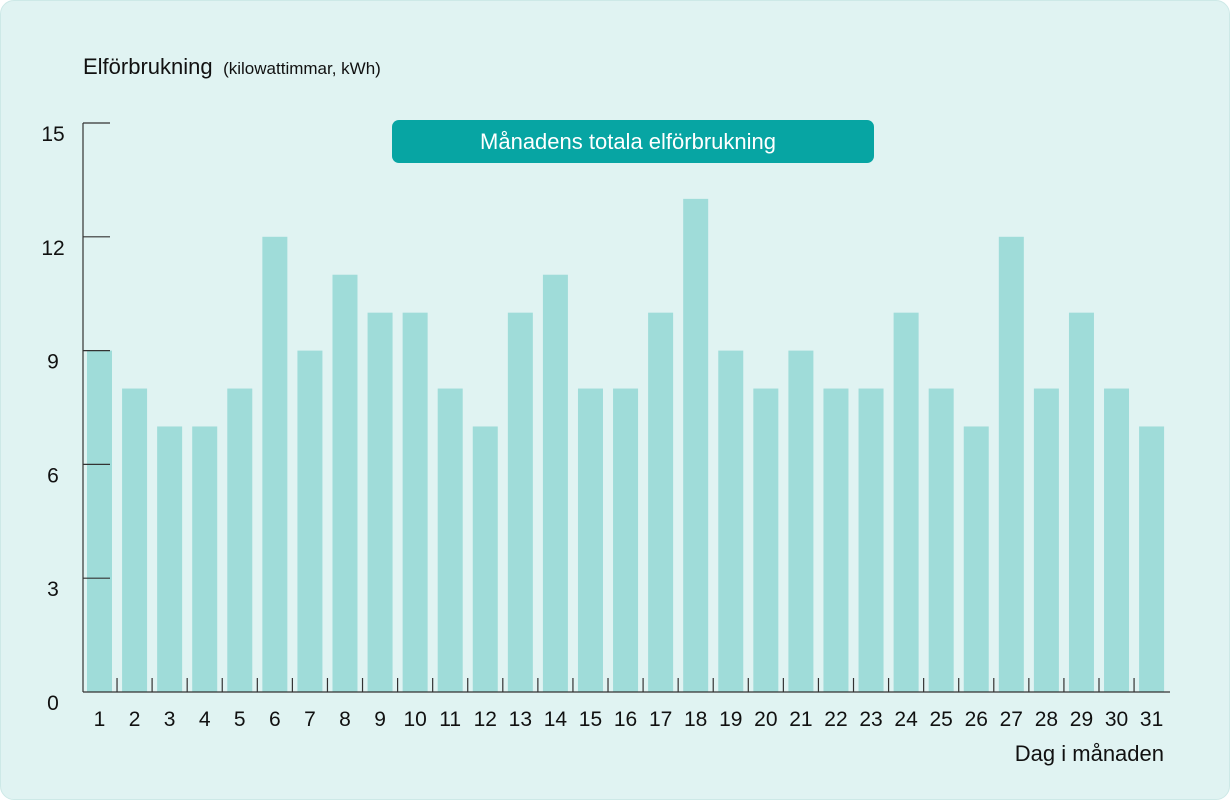 This screenshot has height=806, width=1230. I want to click on x-tick-label-11: 11, so click(450, 719).